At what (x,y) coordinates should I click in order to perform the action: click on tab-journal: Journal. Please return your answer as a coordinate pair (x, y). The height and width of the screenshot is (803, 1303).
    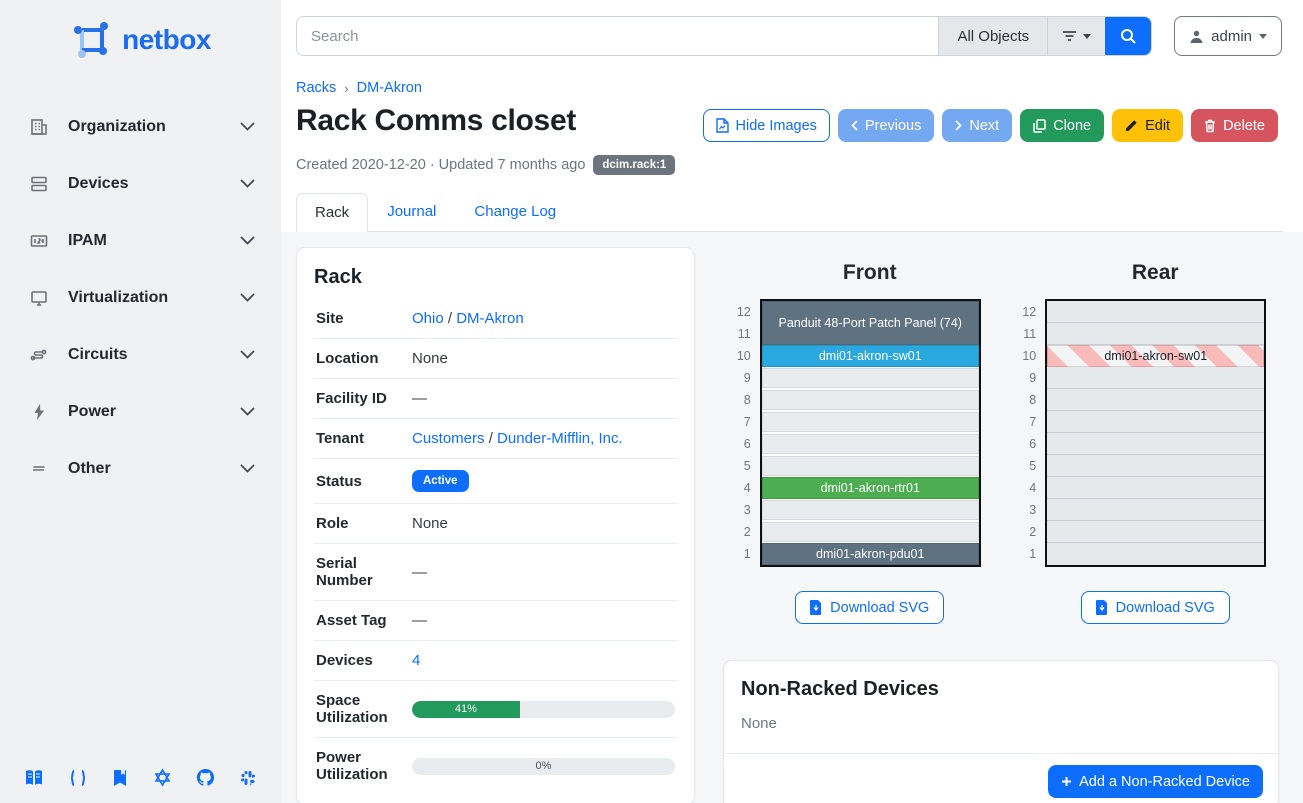
    Looking at the image, I should click on (412, 211).